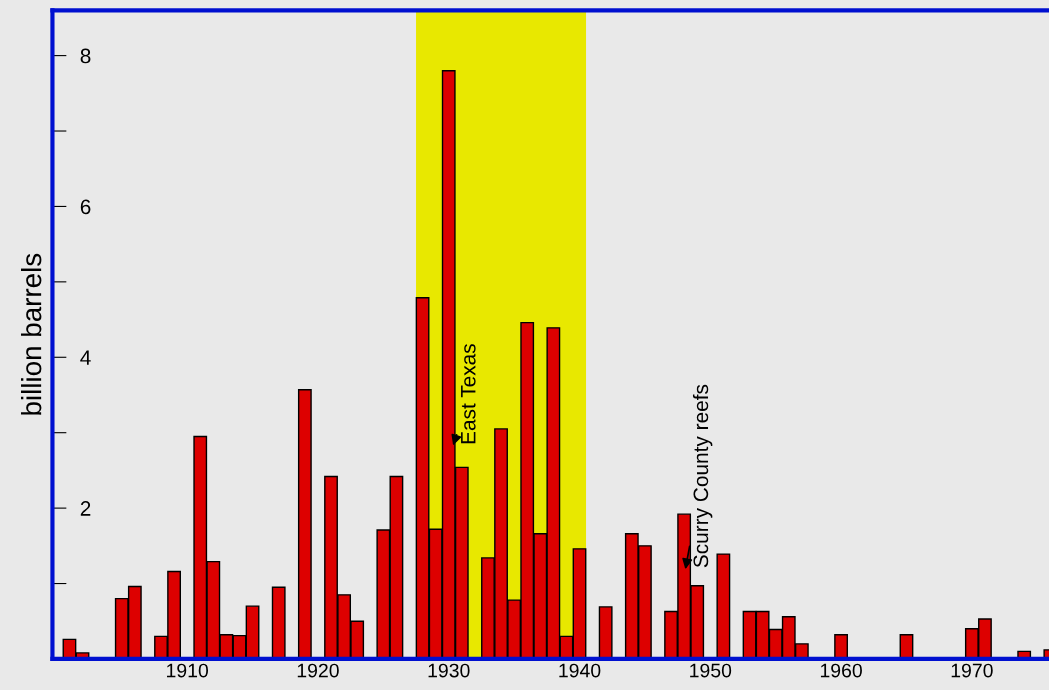 Image resolution: width=1049 pixels, height=690 pixels. I want to click on annotation: East Texas, so click(468, 394).